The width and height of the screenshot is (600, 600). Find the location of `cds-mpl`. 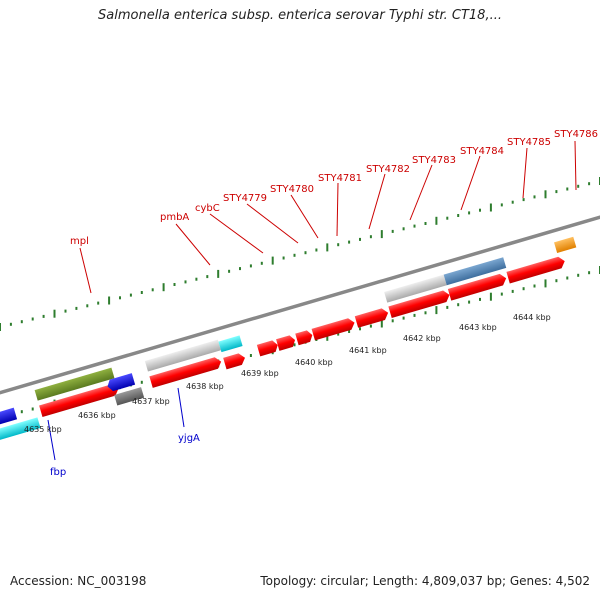

cds-mpl is located at coordinates (79, 400).